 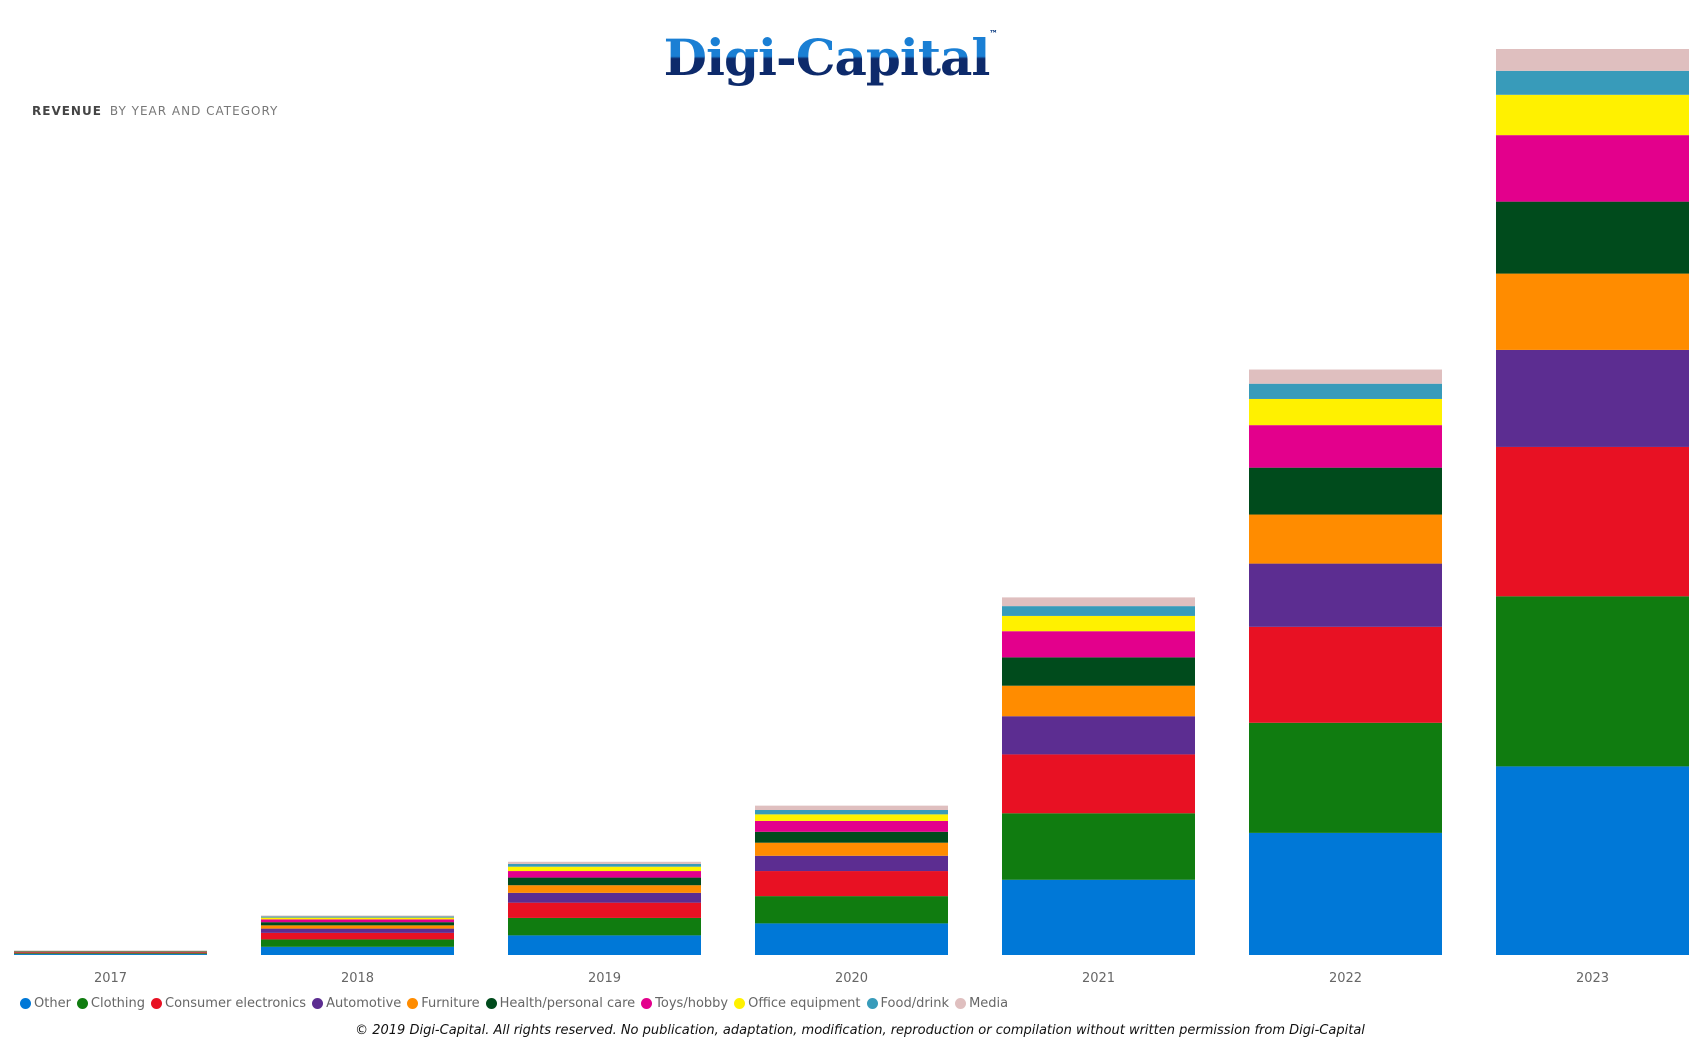 What do you see at coordinates (1098, 611) in the screenshot?
I see `bar-segment-2021-food-drink` at bounding box center [1098, 611].